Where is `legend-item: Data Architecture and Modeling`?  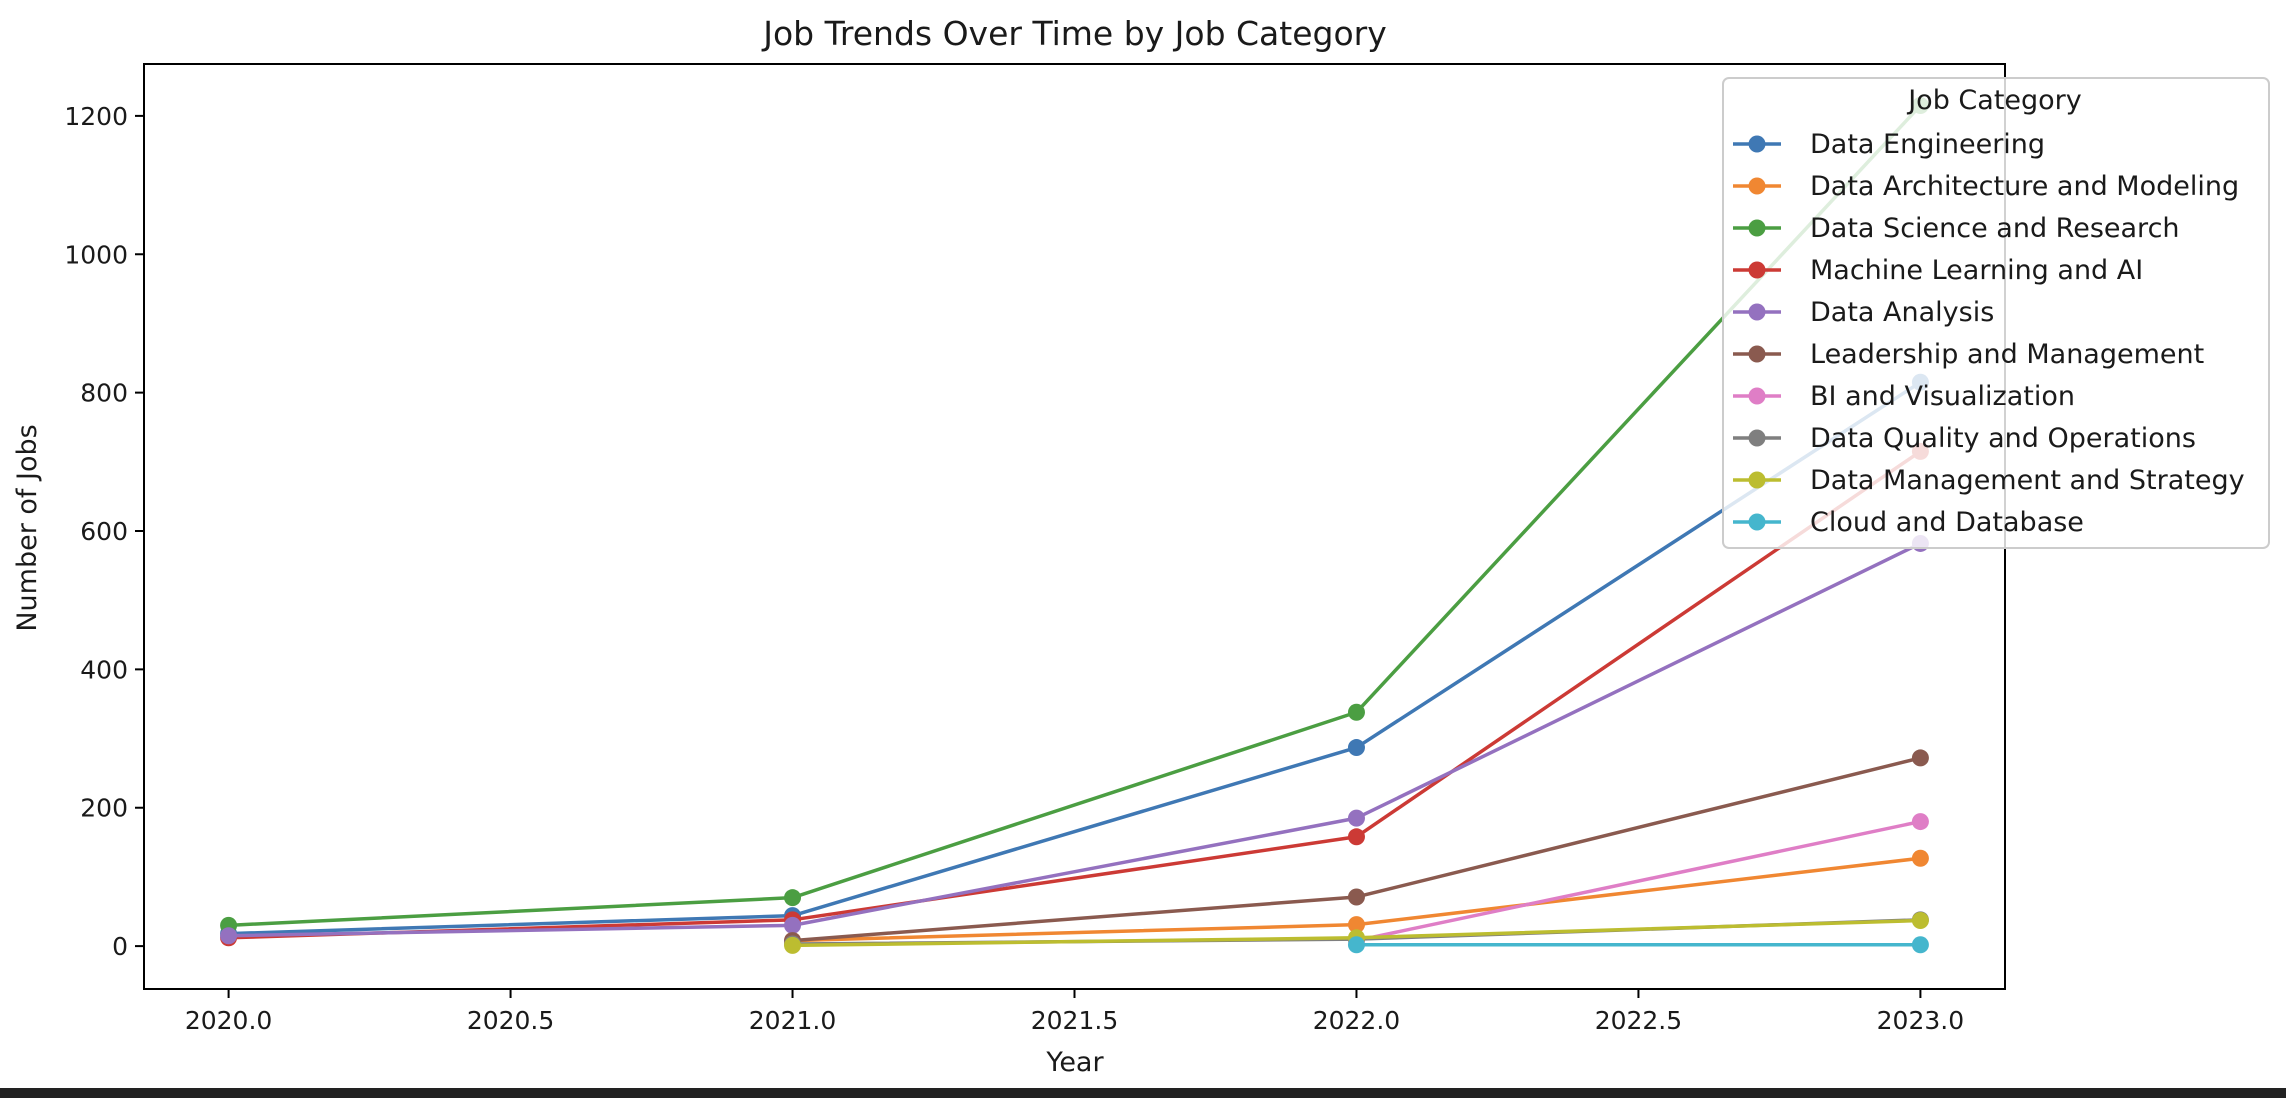 legend-item: Data Architecture and Modeling is located at coordinates (1986, 186).